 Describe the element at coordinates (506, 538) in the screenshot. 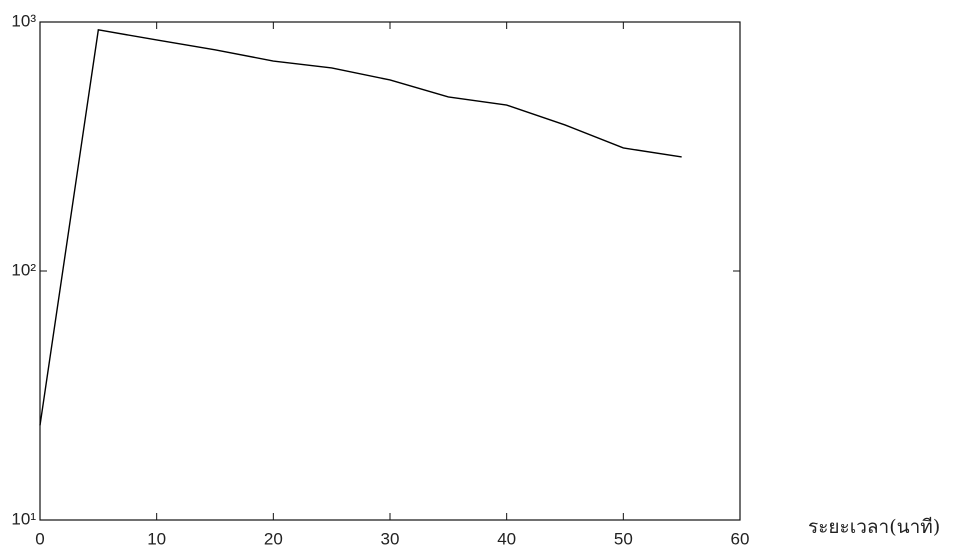

I see `x-tick-label: 40` at that location.